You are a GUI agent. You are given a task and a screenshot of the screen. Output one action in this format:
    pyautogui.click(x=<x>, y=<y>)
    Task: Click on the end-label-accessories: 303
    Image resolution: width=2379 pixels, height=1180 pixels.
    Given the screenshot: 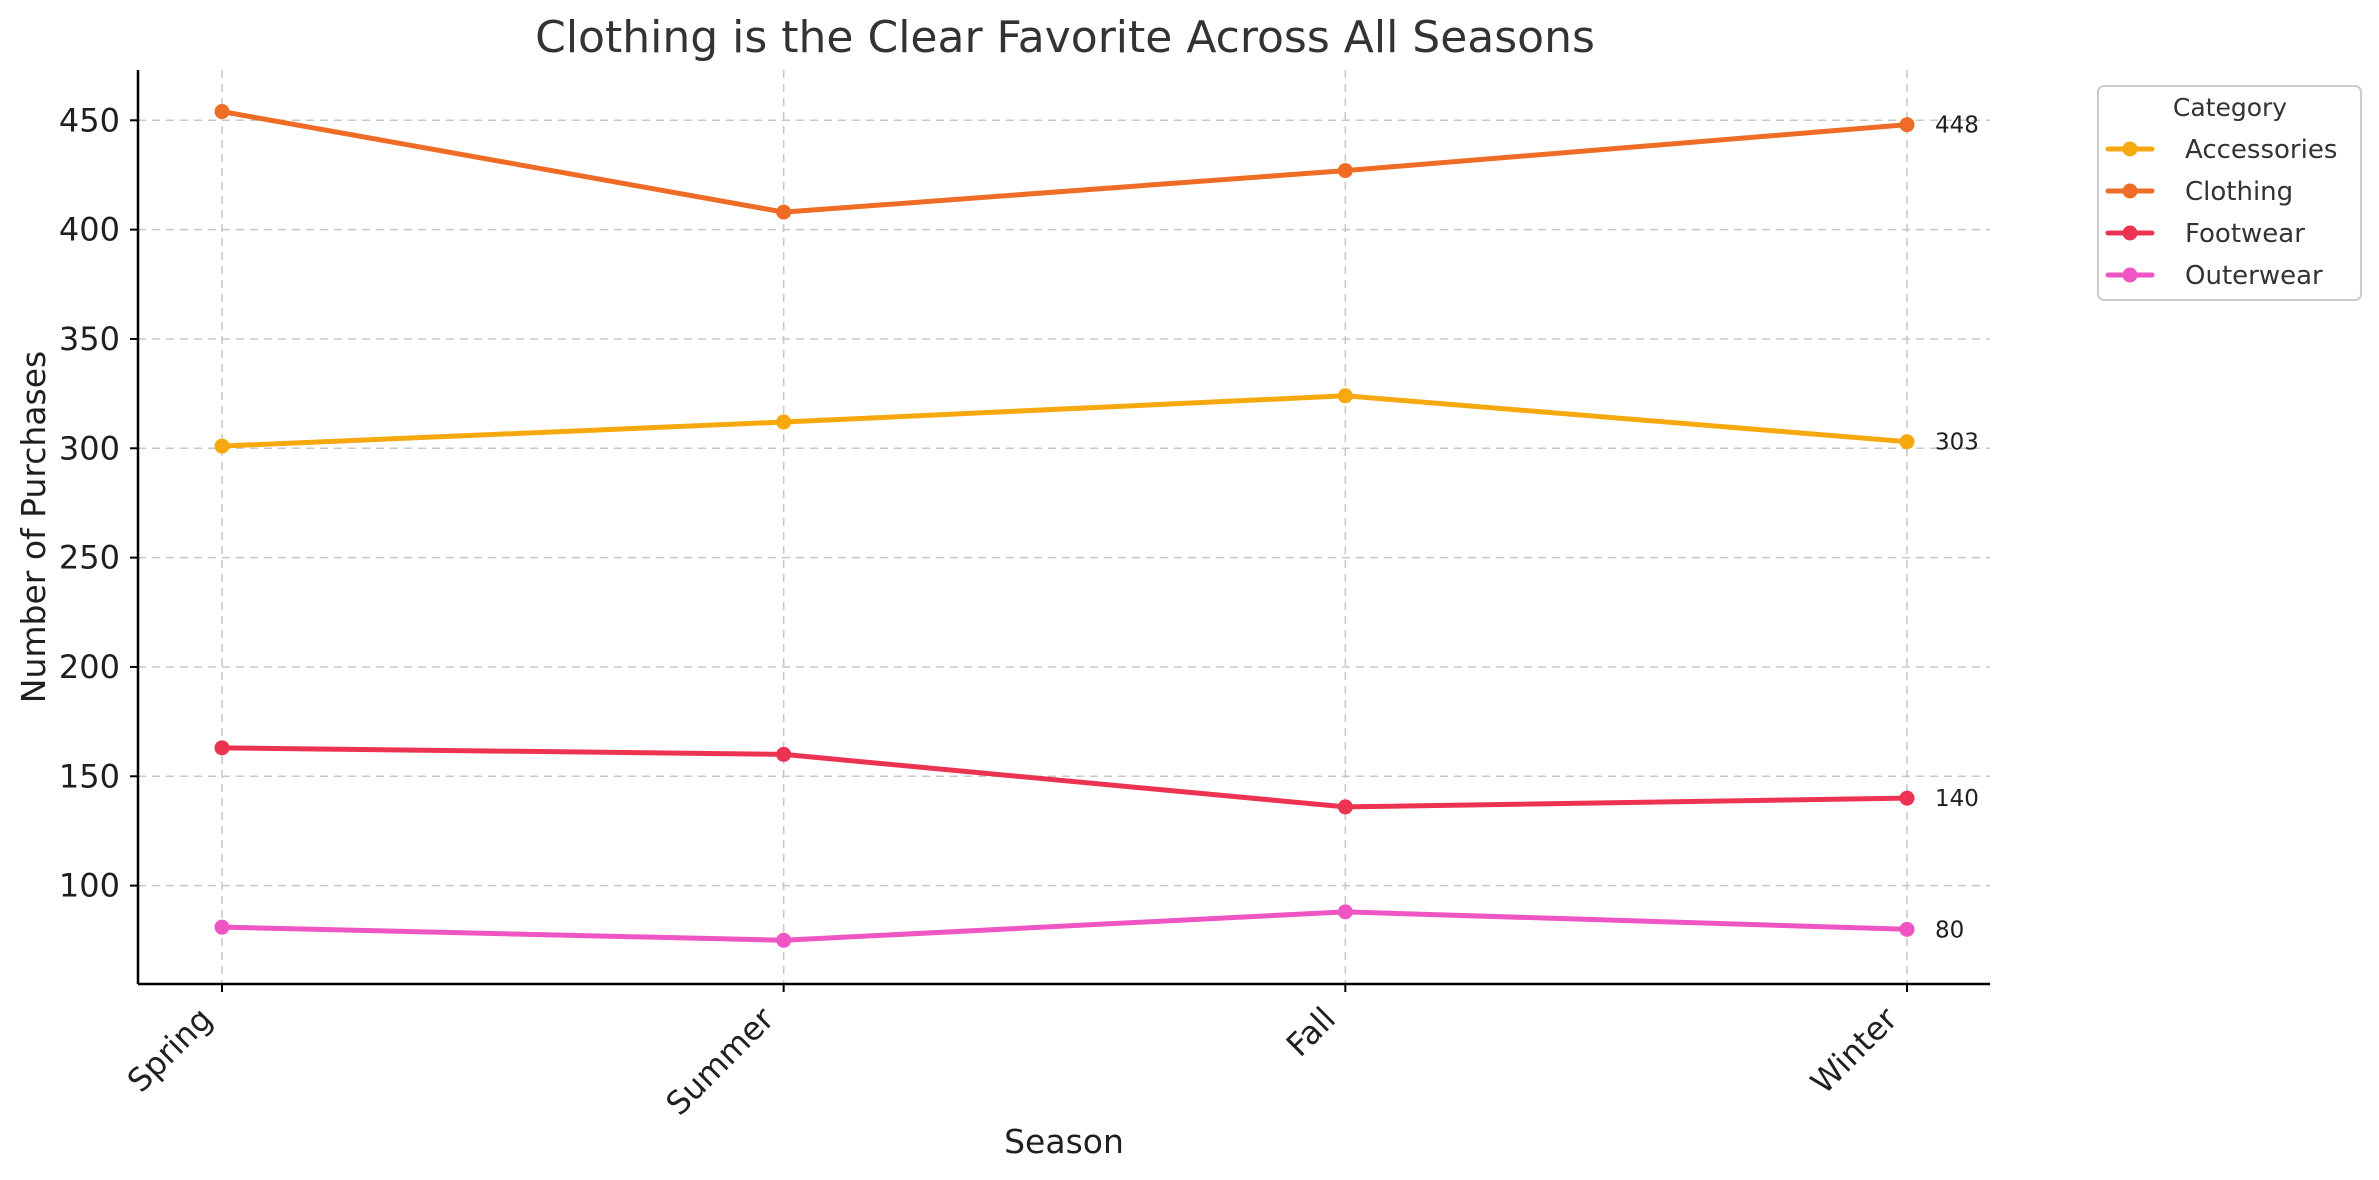 What is the action you would take?
    pyautogui.click(x=1957, y=443)
    